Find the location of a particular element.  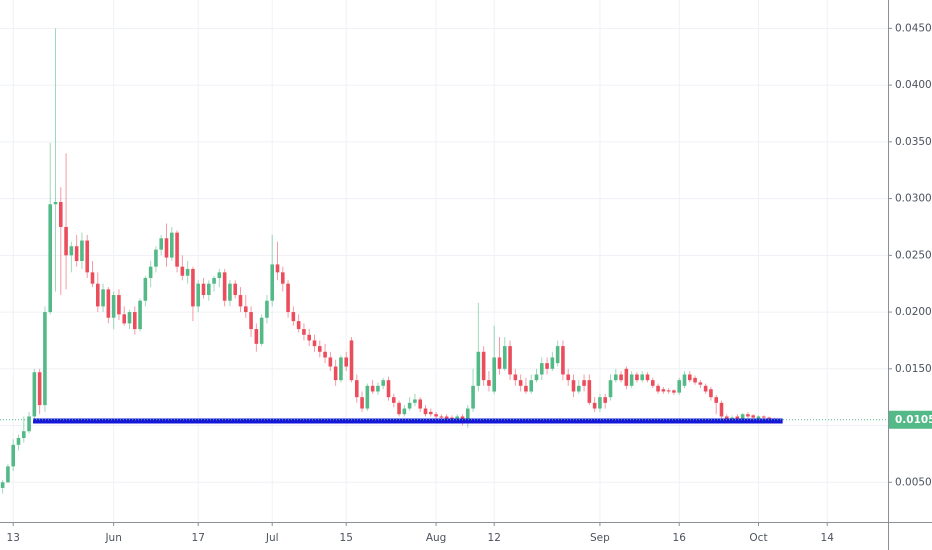

x-tick-label: Jun is located at coordinates (112, 538).